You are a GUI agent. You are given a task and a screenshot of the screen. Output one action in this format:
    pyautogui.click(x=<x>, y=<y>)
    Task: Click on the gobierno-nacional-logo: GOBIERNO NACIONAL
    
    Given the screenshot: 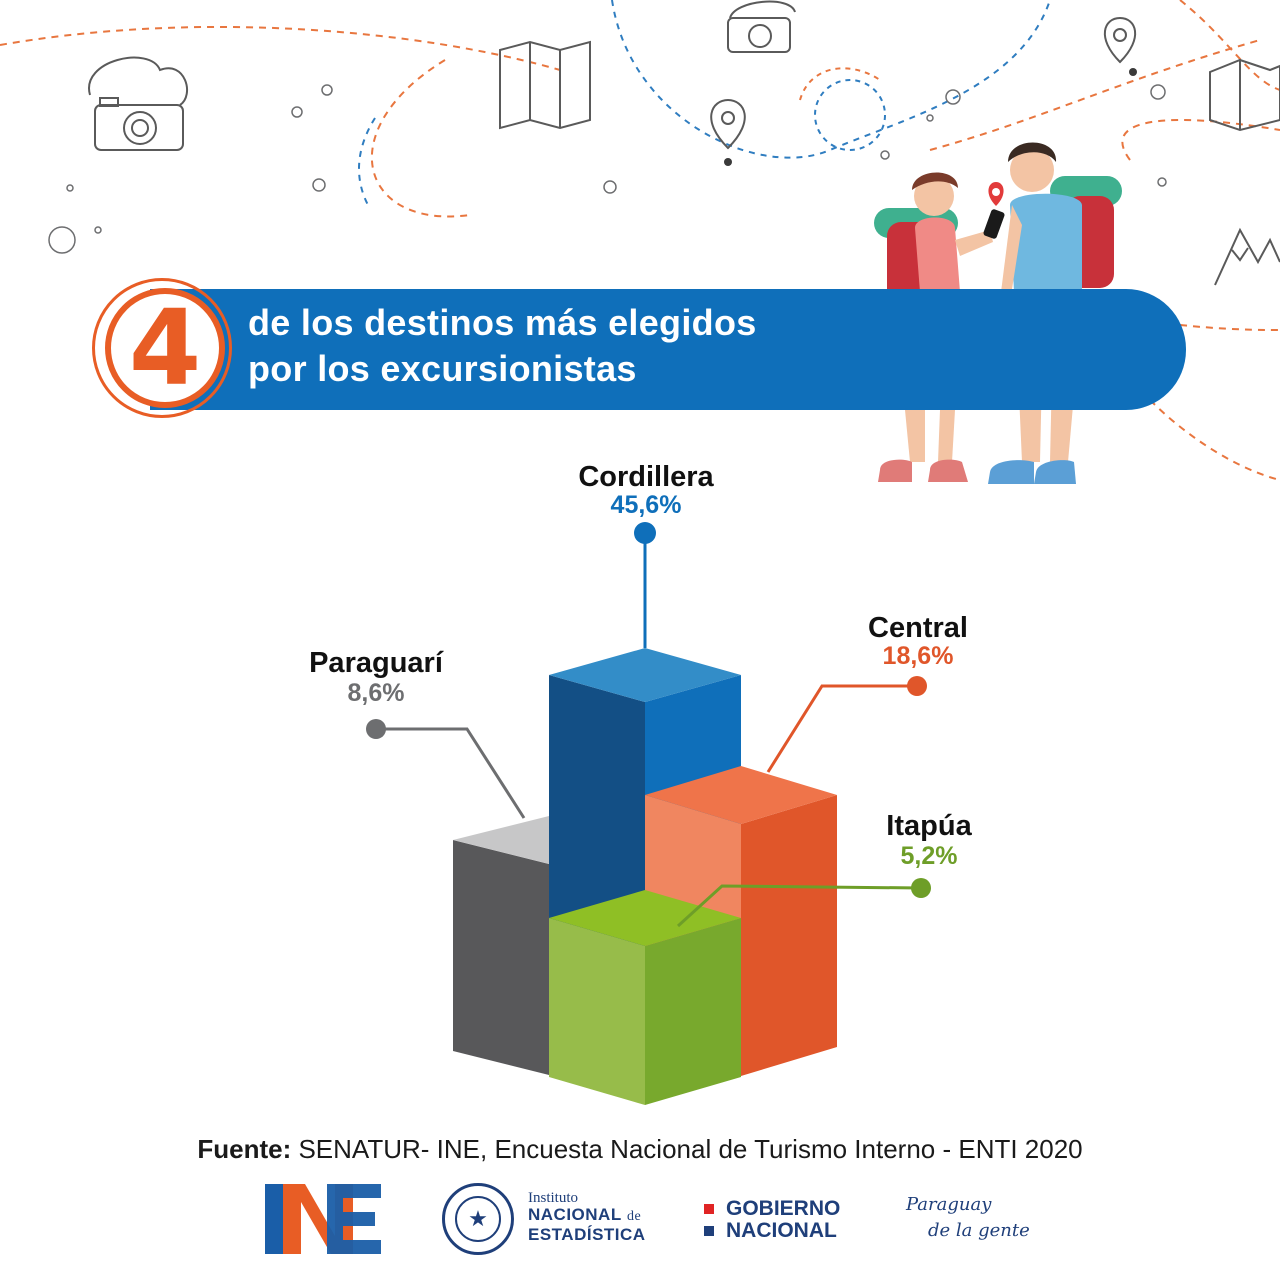 What is the action you would take?
    pyautogui.click(x=772, y=1220)
    